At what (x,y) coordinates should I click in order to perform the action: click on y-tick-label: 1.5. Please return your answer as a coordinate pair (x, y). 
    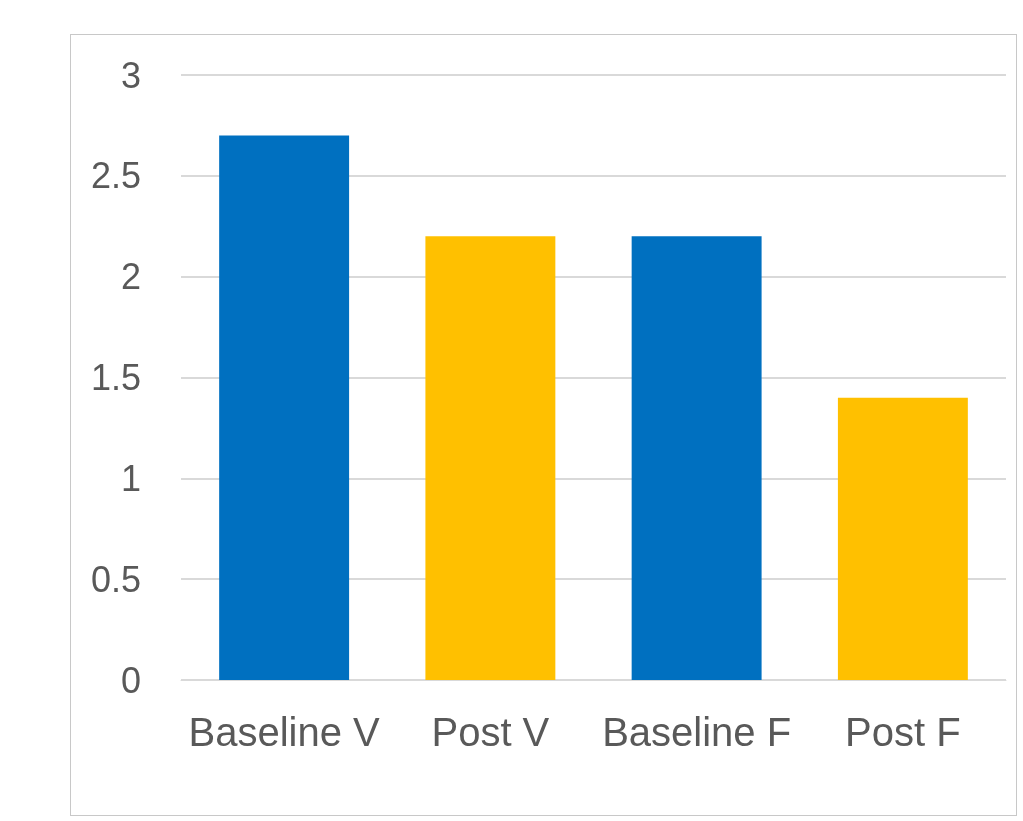
    Looking at the image, I should click on (115, 377).